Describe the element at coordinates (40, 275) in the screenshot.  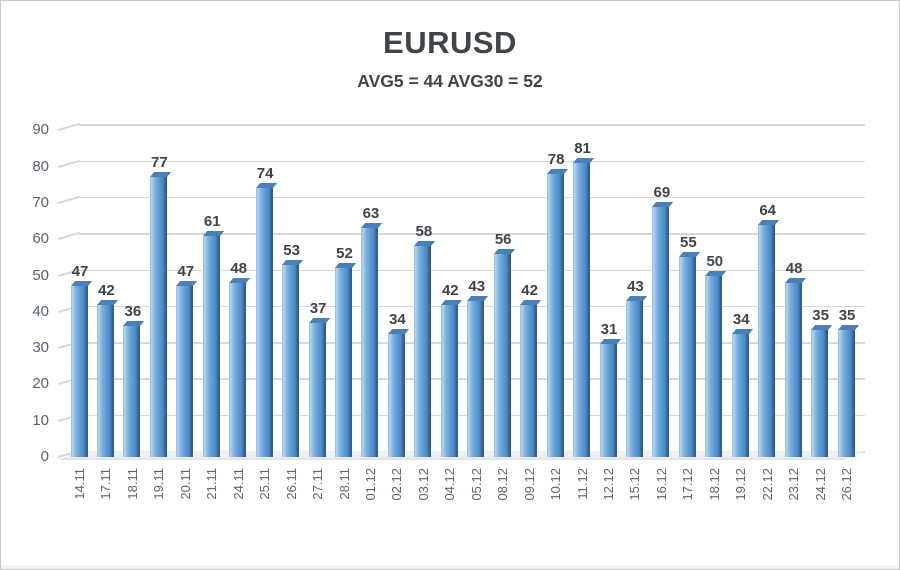
I see `y-axis-tick-label: 50` at that location.